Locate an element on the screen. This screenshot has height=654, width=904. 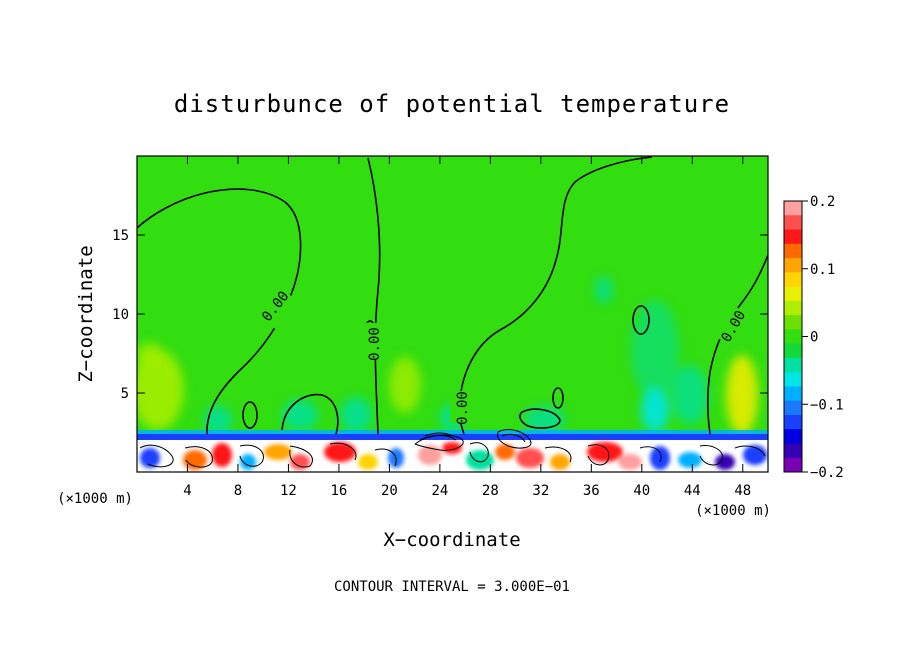
x-unit-right: (×1000 m) is located at coordinates (733, 511).